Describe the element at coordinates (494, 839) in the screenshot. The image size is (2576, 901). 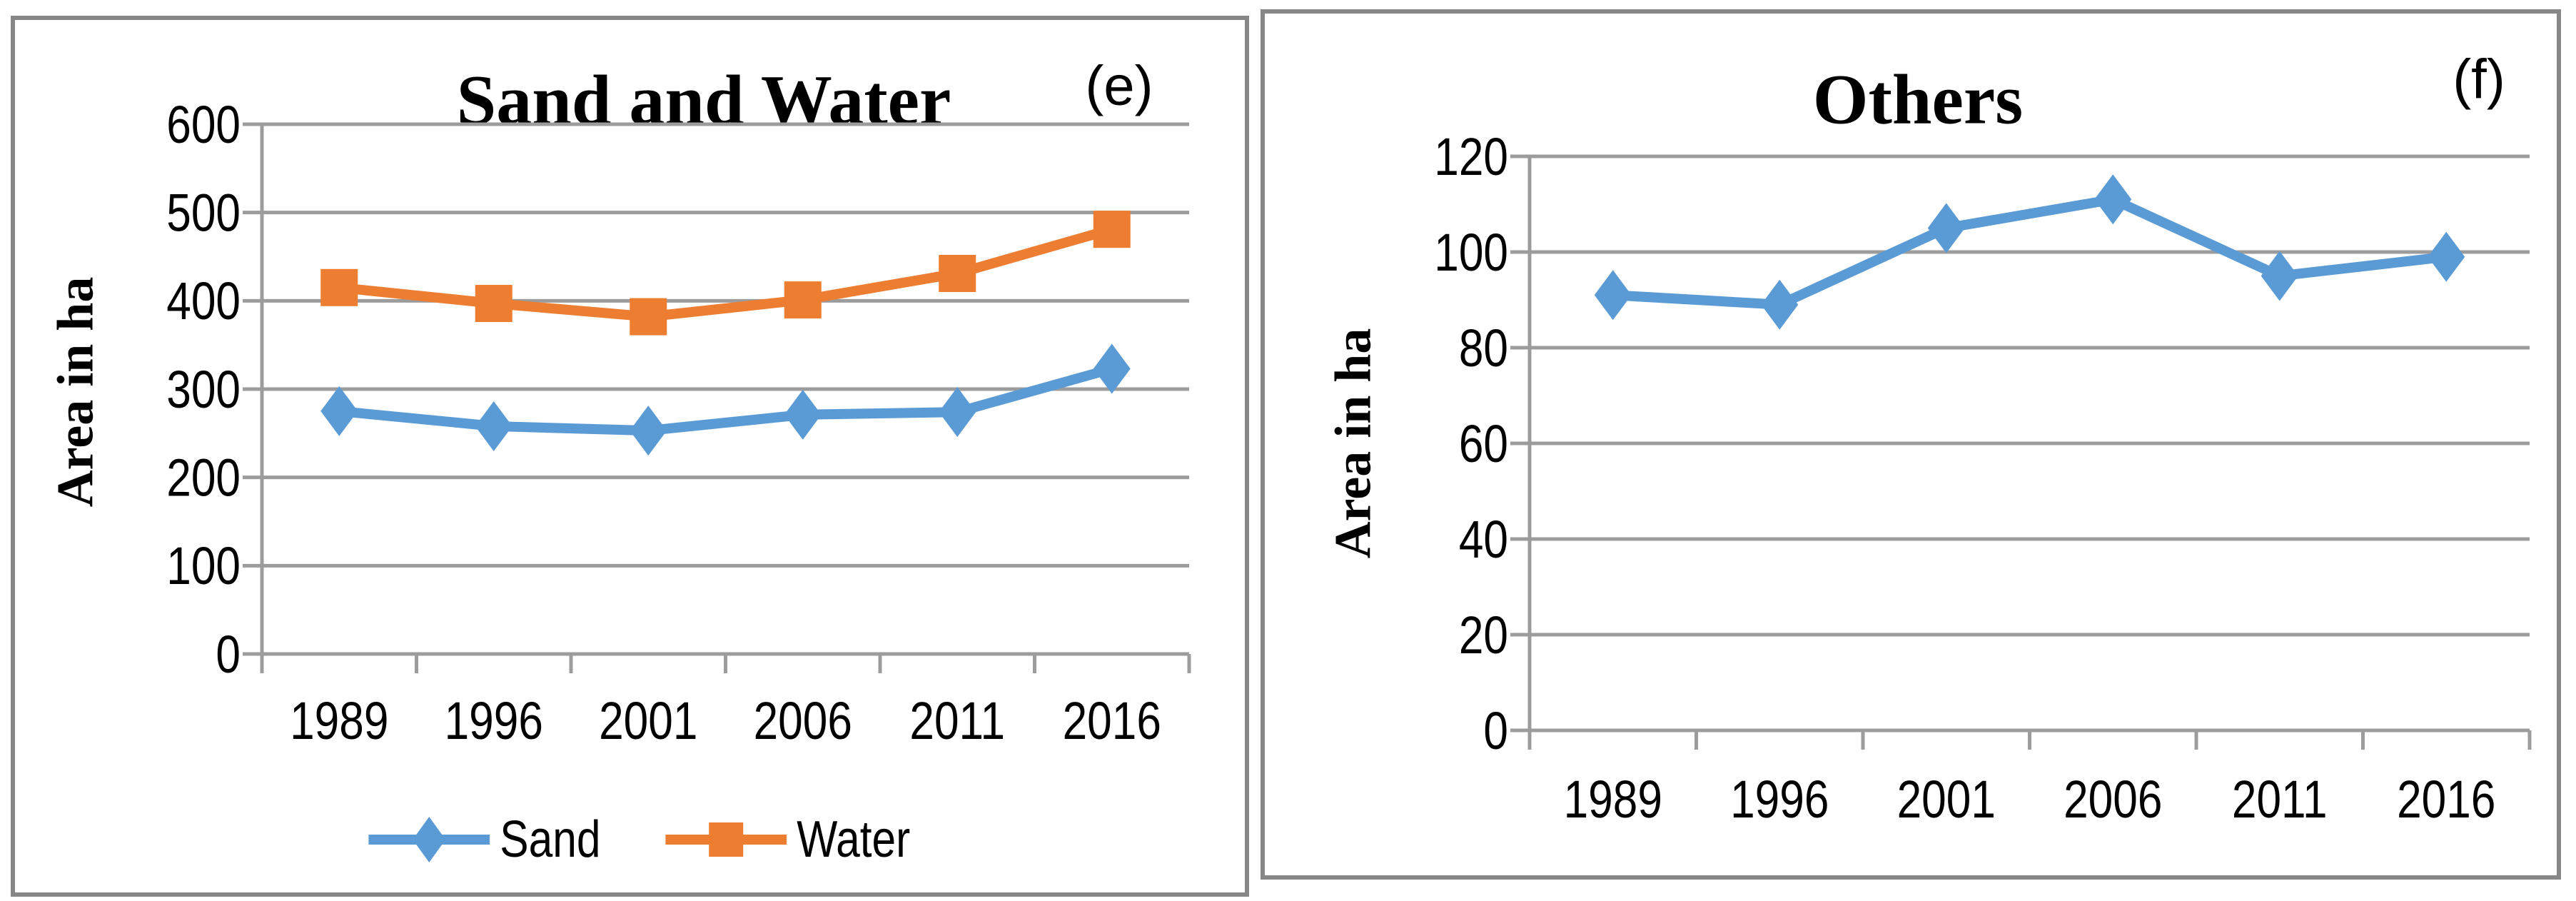
I see `legend-item-sand: Sand` at that location.